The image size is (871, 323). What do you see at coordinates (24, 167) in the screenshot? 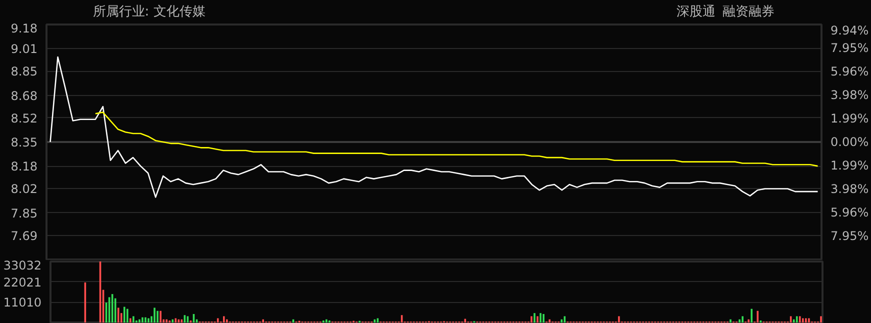
I see `y-tick-label: 8.18` at bounding box center [24, 167].